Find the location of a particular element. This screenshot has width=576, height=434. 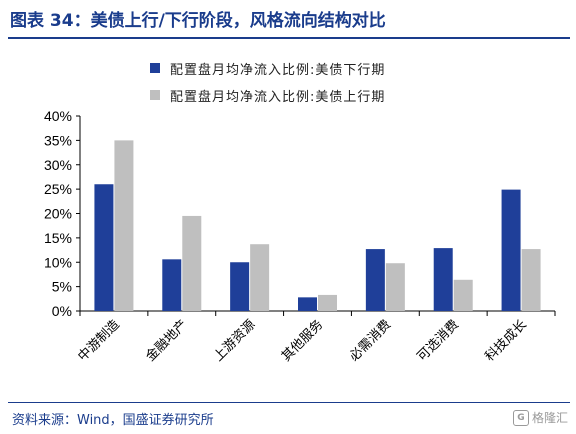

y-tick-label: 5% is located at coordinates (62, 287).